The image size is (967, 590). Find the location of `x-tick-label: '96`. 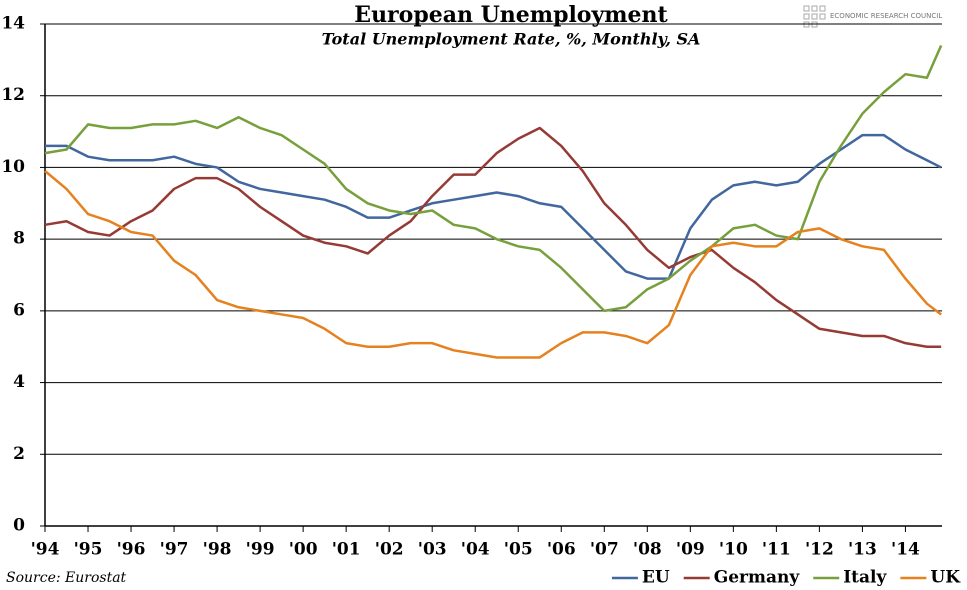

x-tick-label: '96 is located at coordinates (131, 550).